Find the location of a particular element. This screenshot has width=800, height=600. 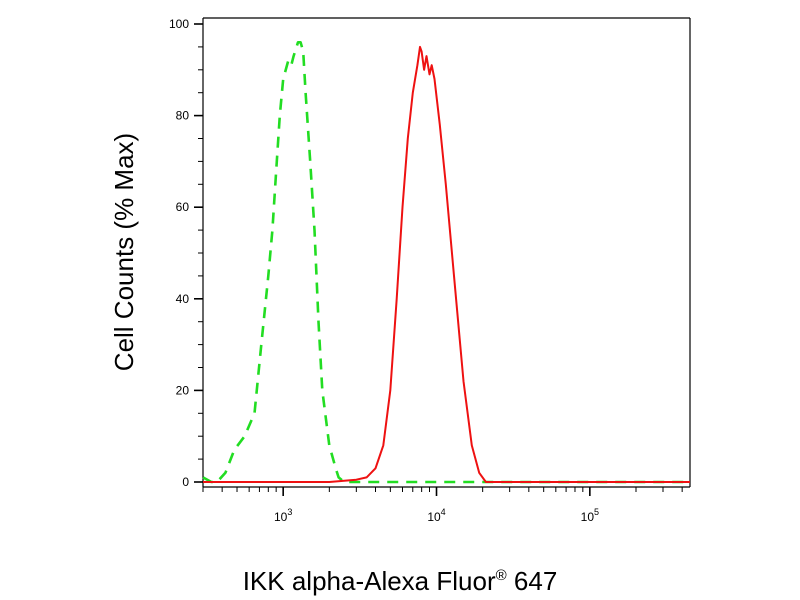

y-axis-title: Cell Counts (% Max) is located at coordinates (124, 252).